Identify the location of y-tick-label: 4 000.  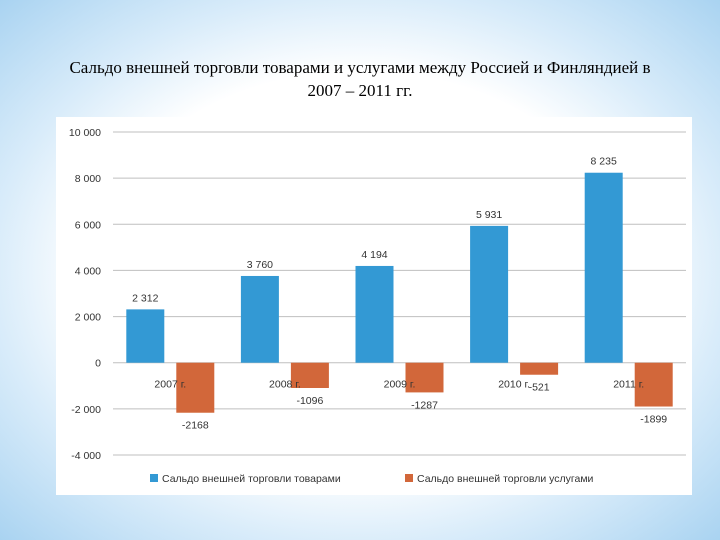
(88, 271).